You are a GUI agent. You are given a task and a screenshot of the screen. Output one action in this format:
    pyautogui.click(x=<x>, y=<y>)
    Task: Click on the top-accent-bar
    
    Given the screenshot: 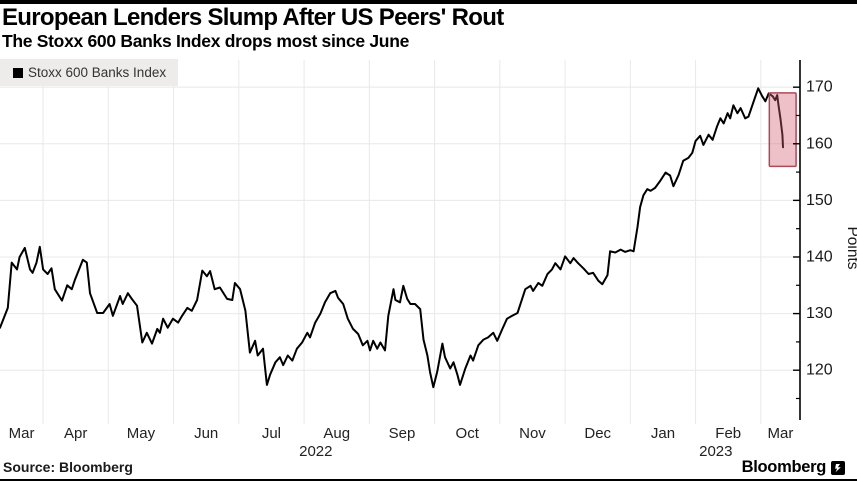 What is the action you would take?
    pyautogui.click(x=428, y=2)
    